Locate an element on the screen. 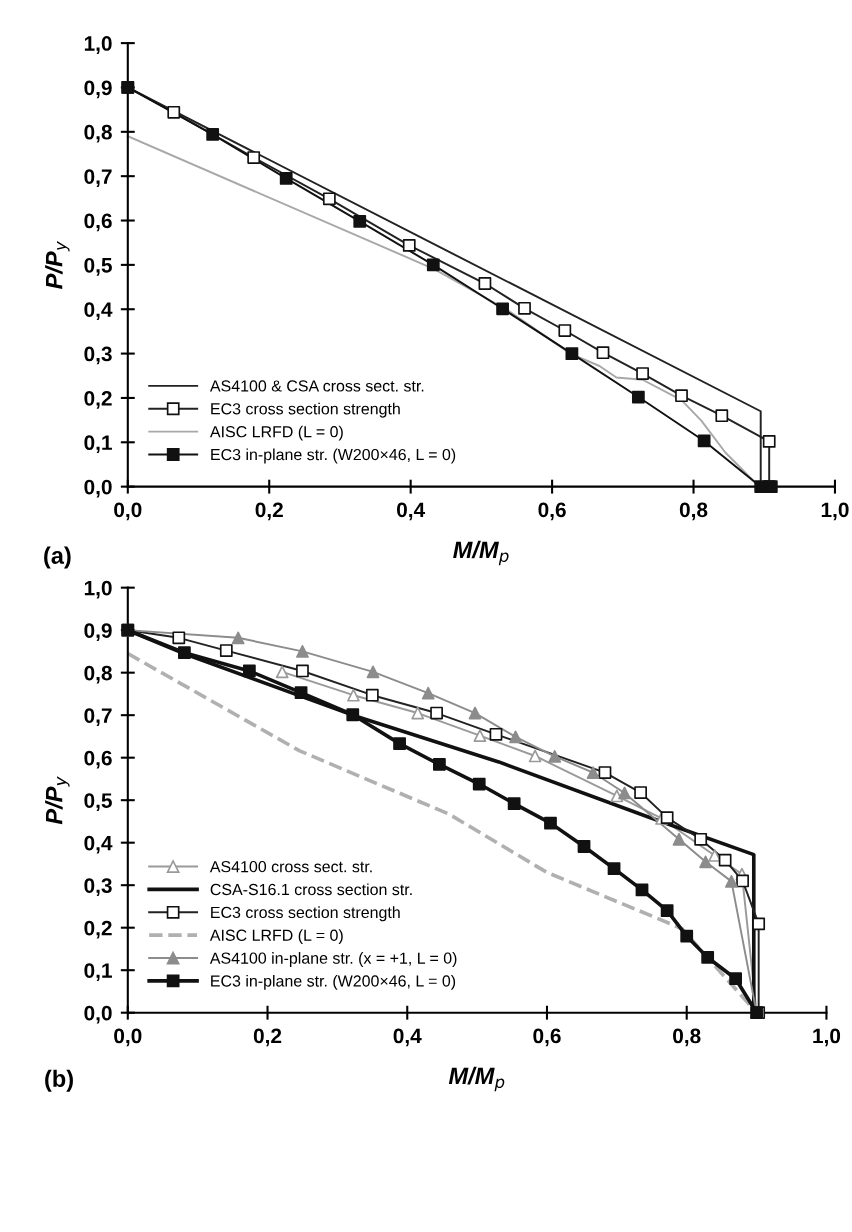 This screenshot has height=1232, width=852. legend-label: CSA-S16.1 cross section str. is located at coordinates (311, 889).